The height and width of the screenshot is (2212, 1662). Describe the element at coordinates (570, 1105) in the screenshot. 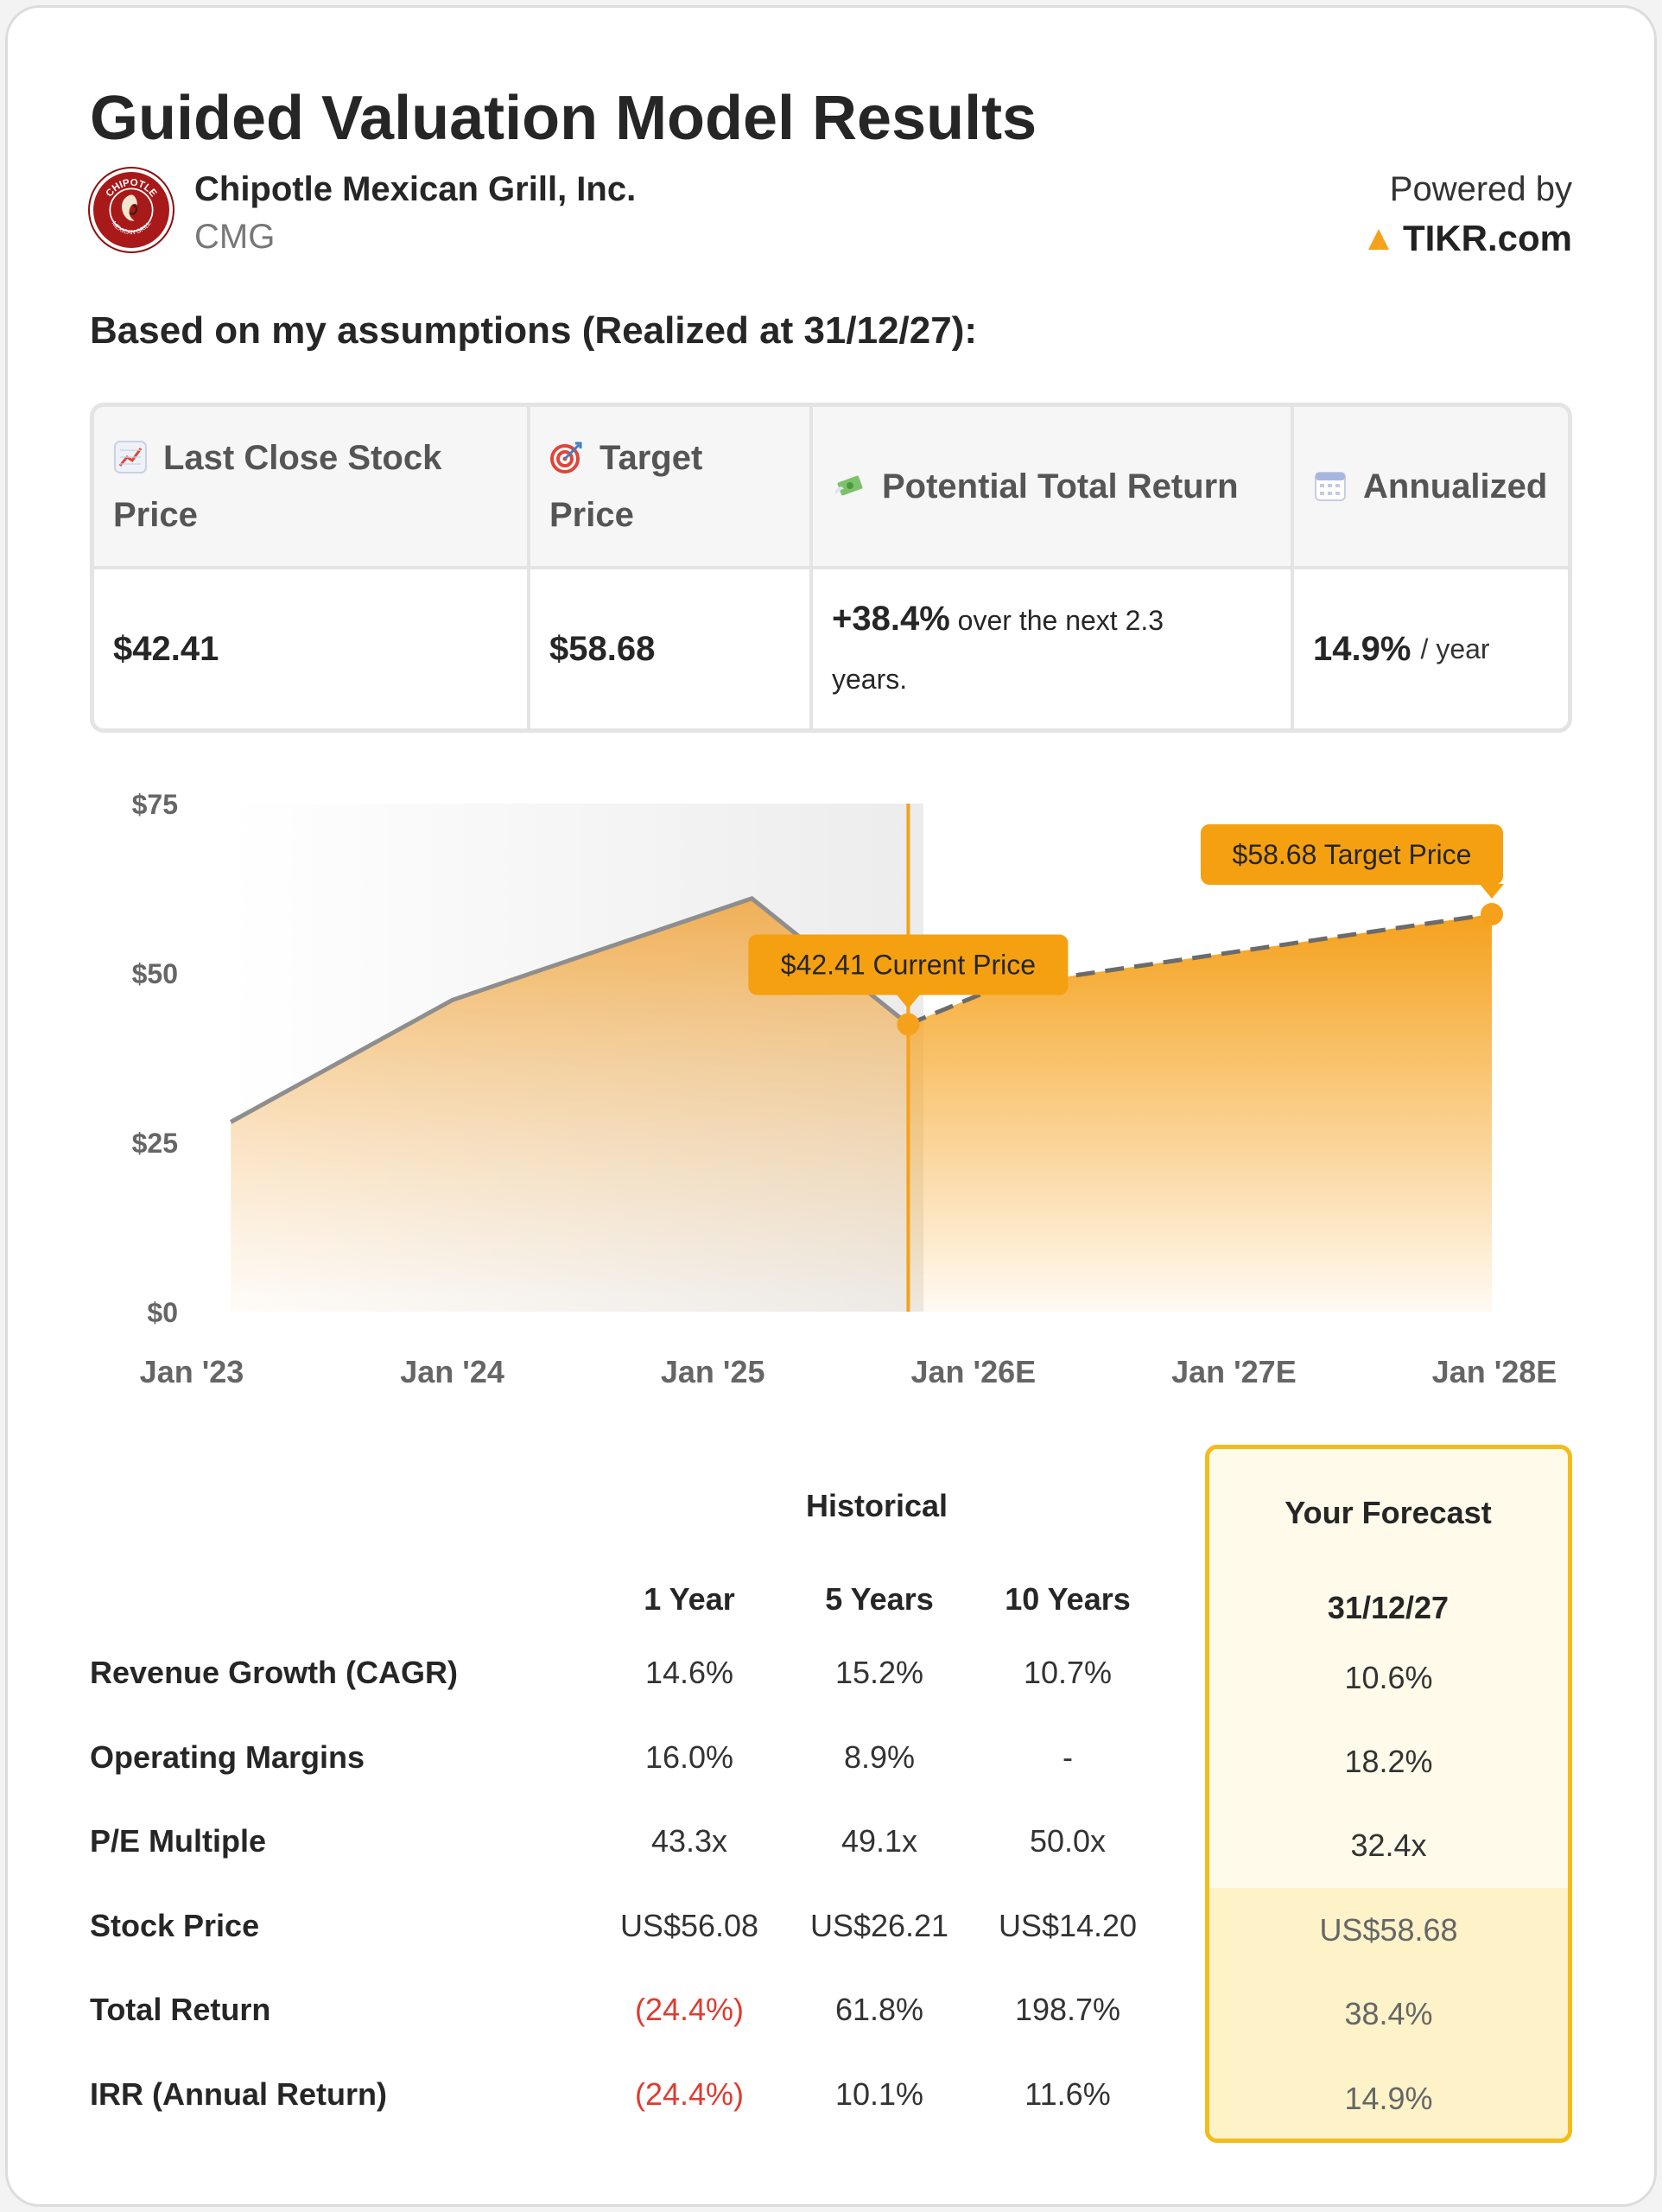

I see `historical-area` at that location.